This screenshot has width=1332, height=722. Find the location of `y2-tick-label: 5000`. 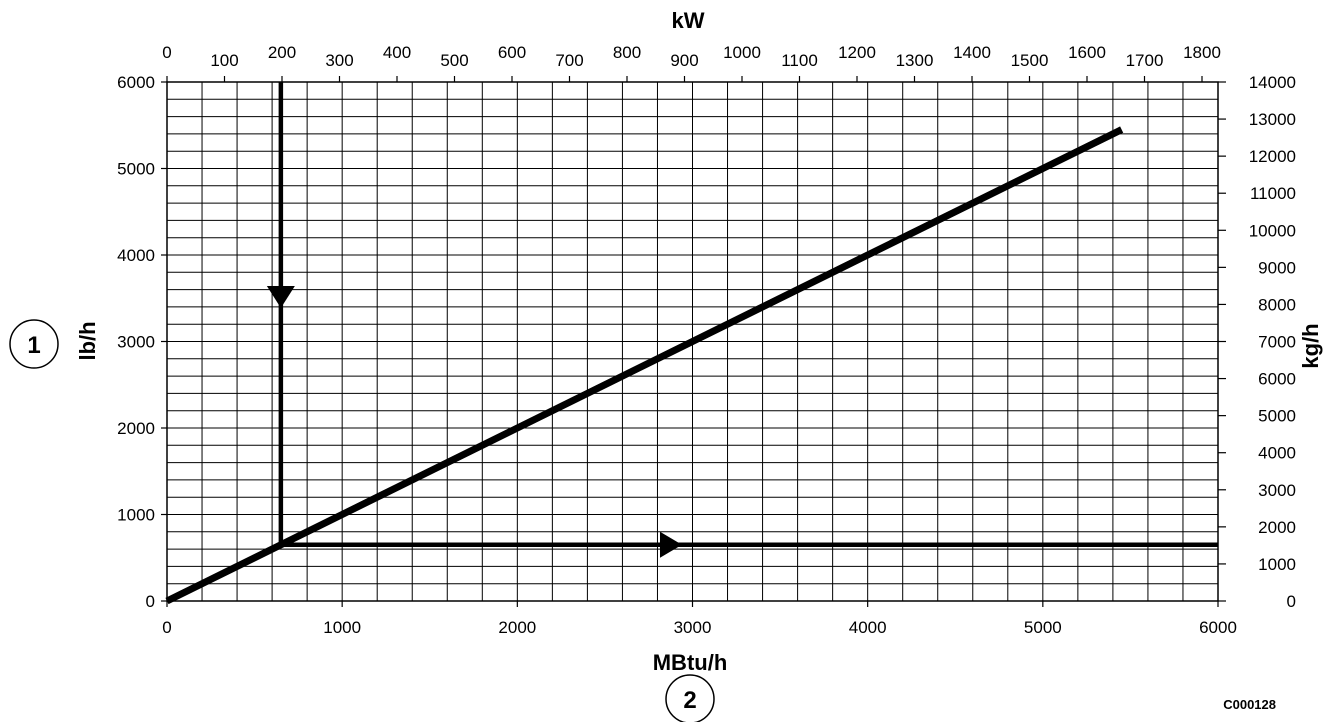

y2-tick-label: 5000 is located at coordinates (1277, 416).